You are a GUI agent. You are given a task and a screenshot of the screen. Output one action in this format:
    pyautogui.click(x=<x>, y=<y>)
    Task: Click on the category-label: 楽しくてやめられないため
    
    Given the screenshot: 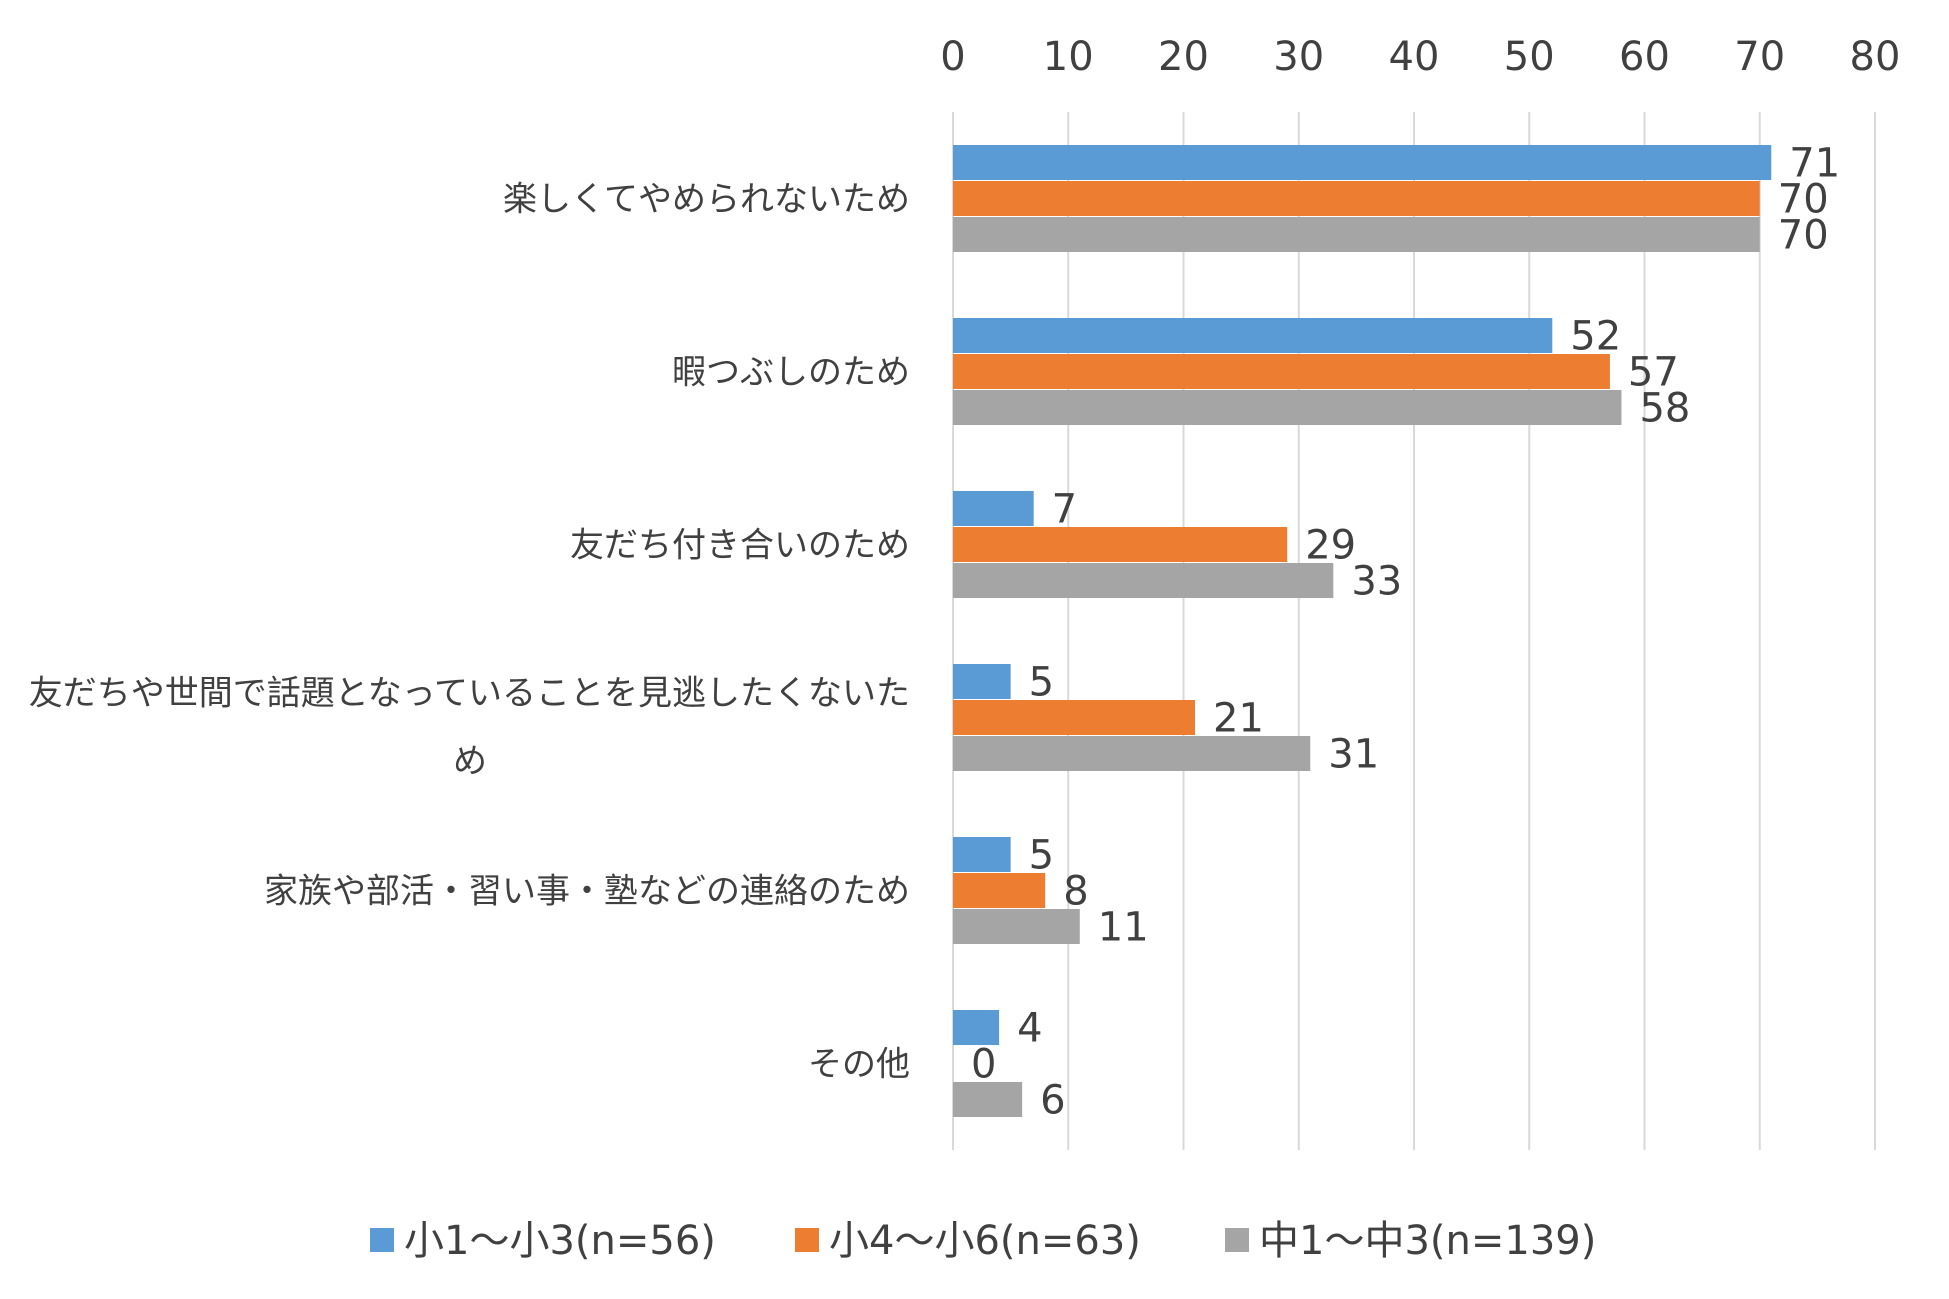 What is the action you would take?
    pyautogui.click(x=706, y=200)
    